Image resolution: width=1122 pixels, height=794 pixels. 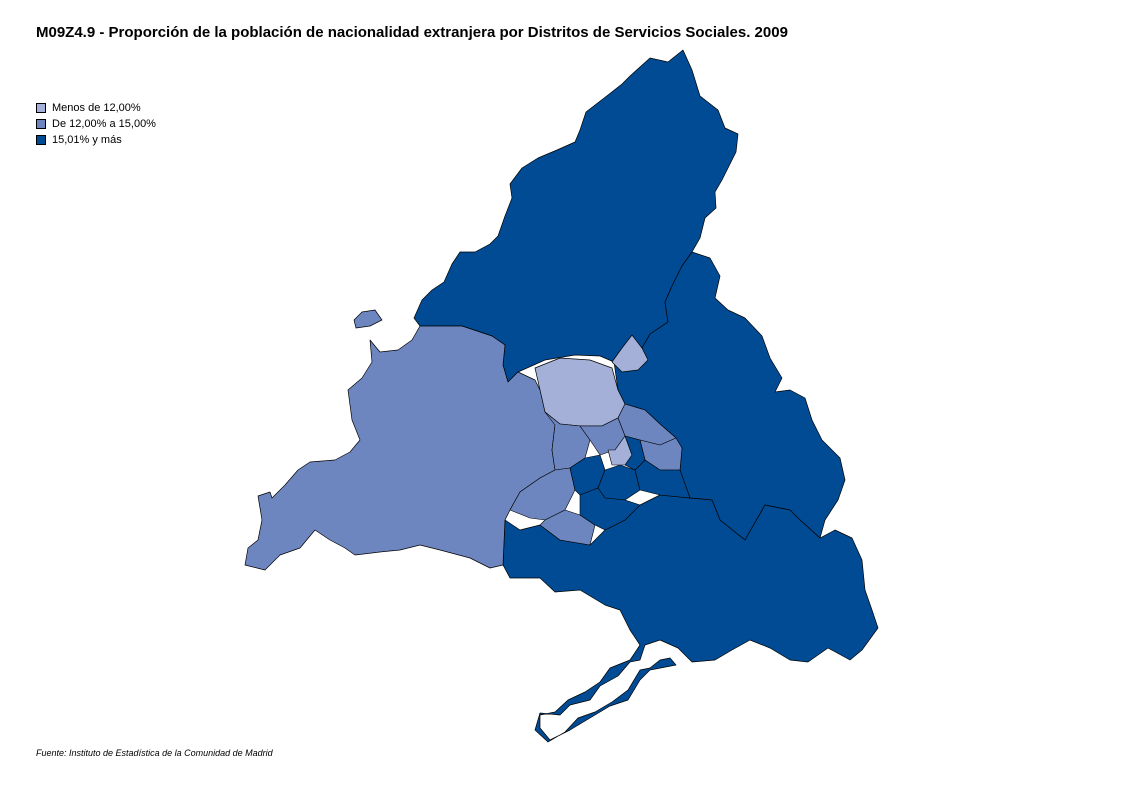 What do you see at coordinates (542, 494) in the screenshot?
I see `district-inner-sw1` at bounding box center [542, 494].